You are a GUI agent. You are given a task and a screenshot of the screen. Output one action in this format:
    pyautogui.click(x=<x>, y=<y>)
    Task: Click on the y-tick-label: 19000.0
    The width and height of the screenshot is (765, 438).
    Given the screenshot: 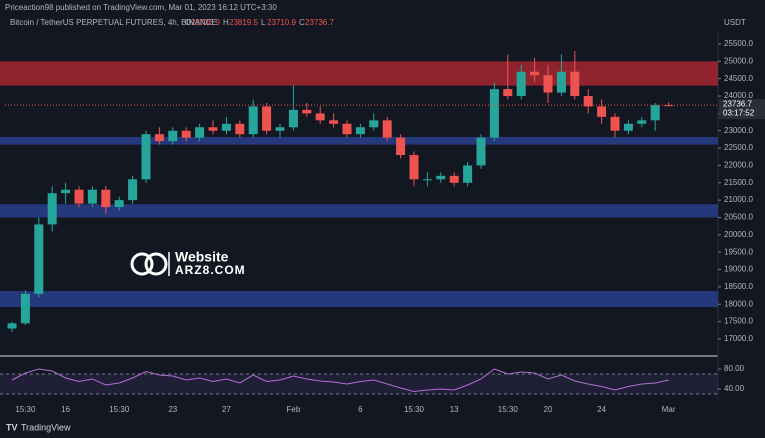 What is the action you would take?
    pyautogui.click(x=738, y=269)
    